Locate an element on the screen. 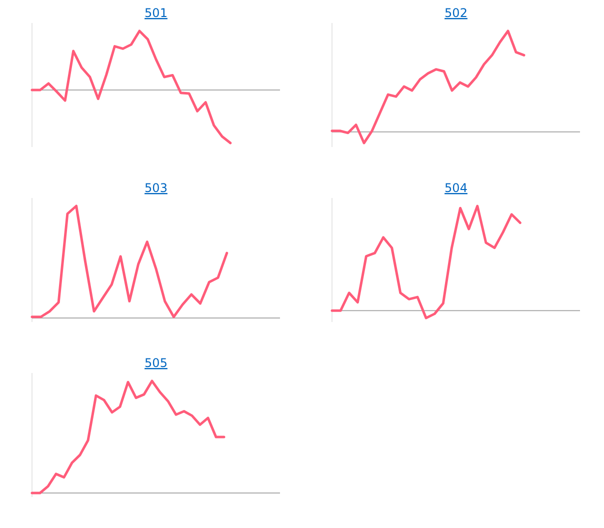 The image size is (604, 528). chart-title: 503 is located at coordinates (156, 188).